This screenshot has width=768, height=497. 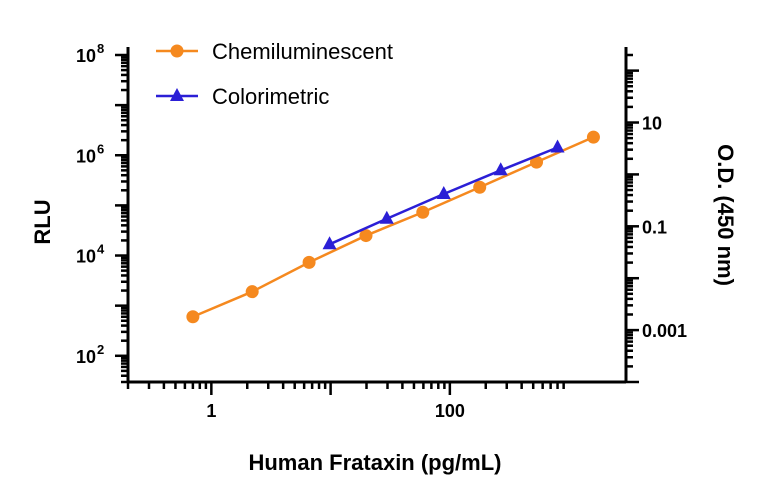 What do you see at coordinates (177, 94) in the screenshot?
I see `legend-colorimetric-marker` at bounding box center [177, 94].